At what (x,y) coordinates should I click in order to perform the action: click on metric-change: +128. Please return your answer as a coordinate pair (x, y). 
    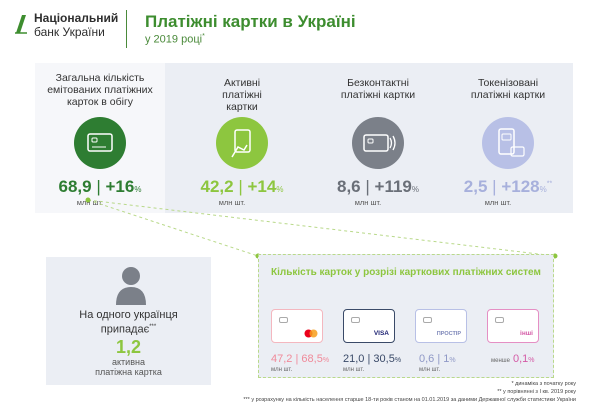
    Looking at the image, I should click on (520, 186).